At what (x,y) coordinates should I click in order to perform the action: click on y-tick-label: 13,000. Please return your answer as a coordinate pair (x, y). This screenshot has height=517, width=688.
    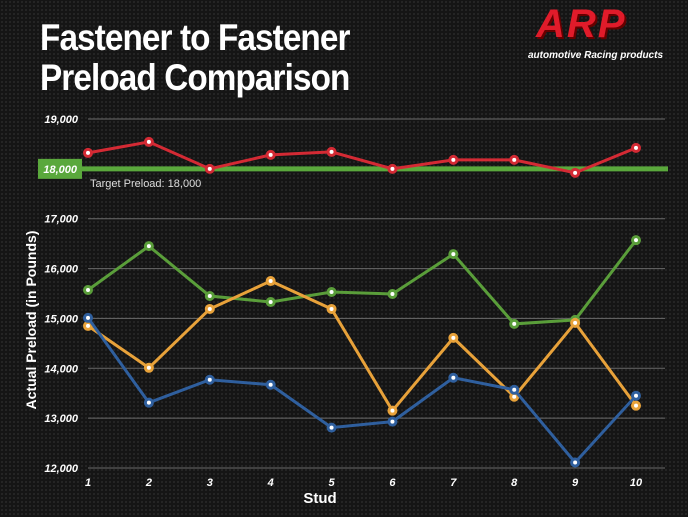
    Looking at the image, I should click on (61, 419).